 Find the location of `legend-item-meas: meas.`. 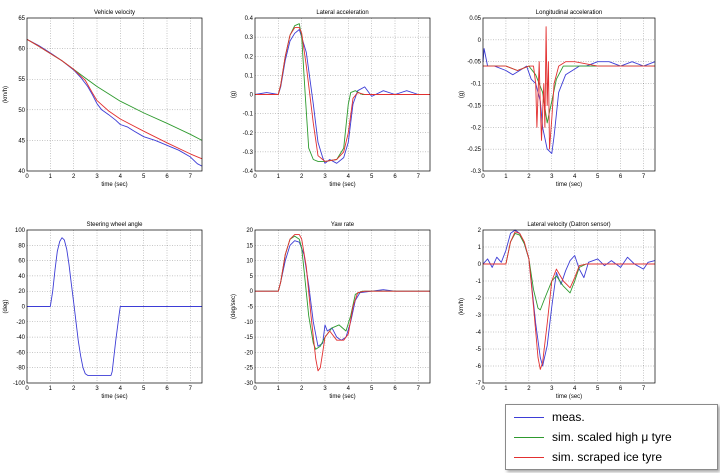

legend-item-meas: meas. is located at coordinates (549, 417).